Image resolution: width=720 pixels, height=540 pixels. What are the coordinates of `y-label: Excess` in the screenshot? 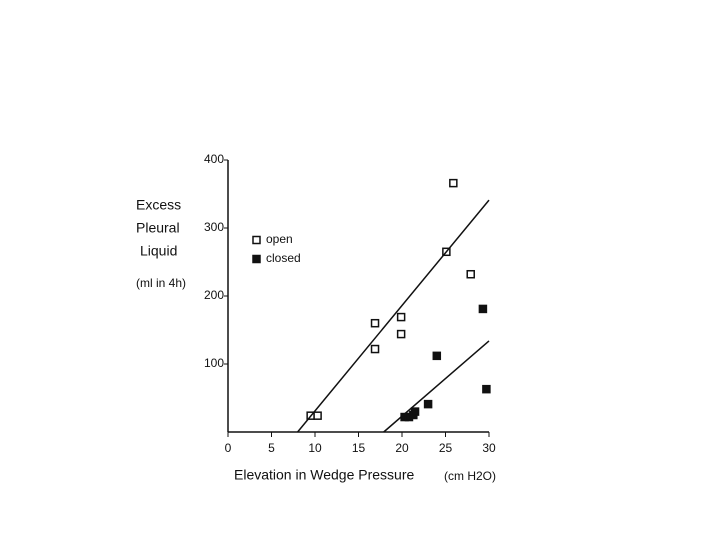 It's located at (158, 205).